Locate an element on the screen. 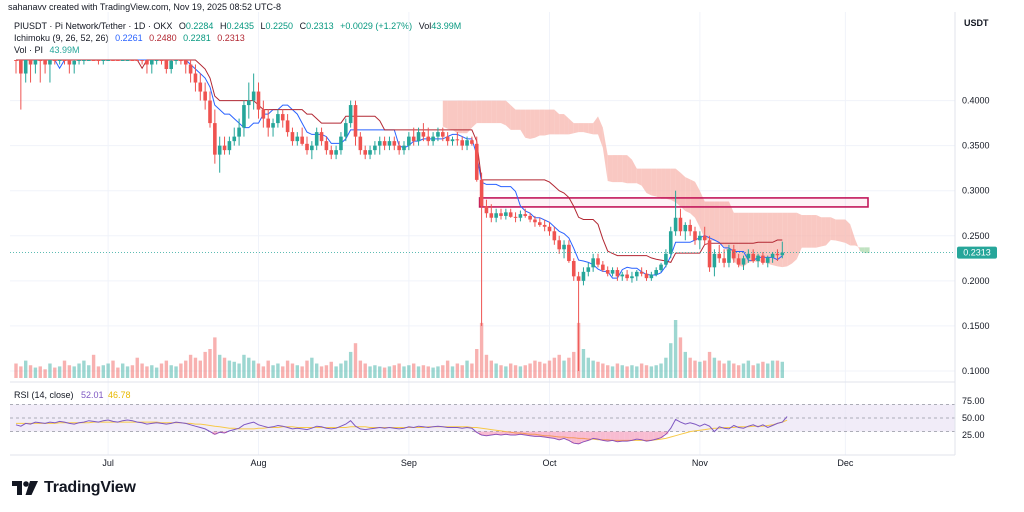 The height and width of the screenshot is (512, 1024). month-label: Oct is located at coordinates (549, 463).